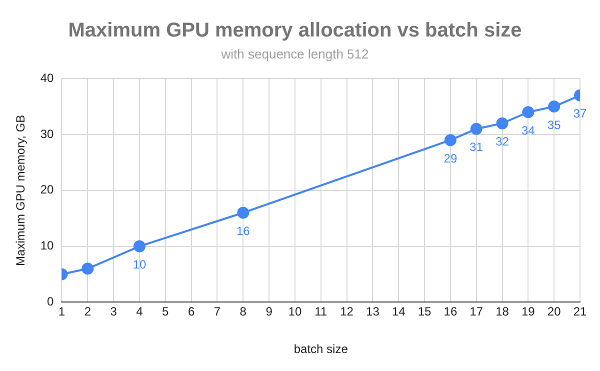  I want to click on chart-title: Maximum GPU memory allocation vs batch size, so click(295, 31).